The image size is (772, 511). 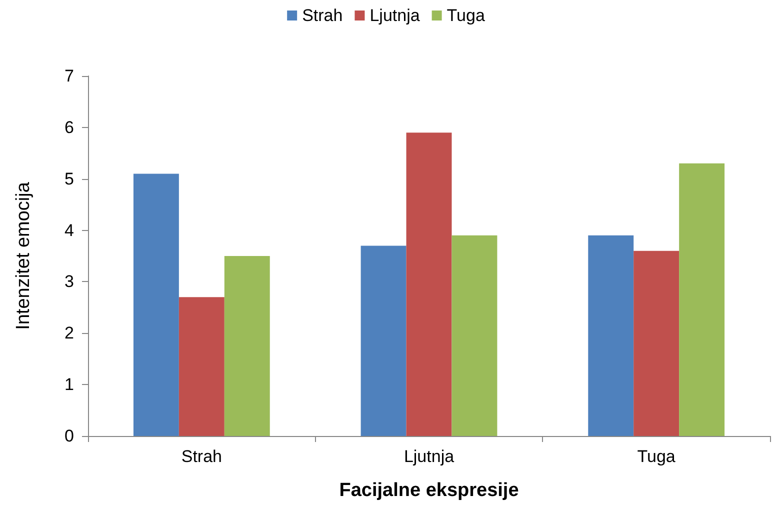 What do you see at coordinates (69, 178) in the screenshot?
I see `y-tick-label: 5` at bounding box center [69, 178].